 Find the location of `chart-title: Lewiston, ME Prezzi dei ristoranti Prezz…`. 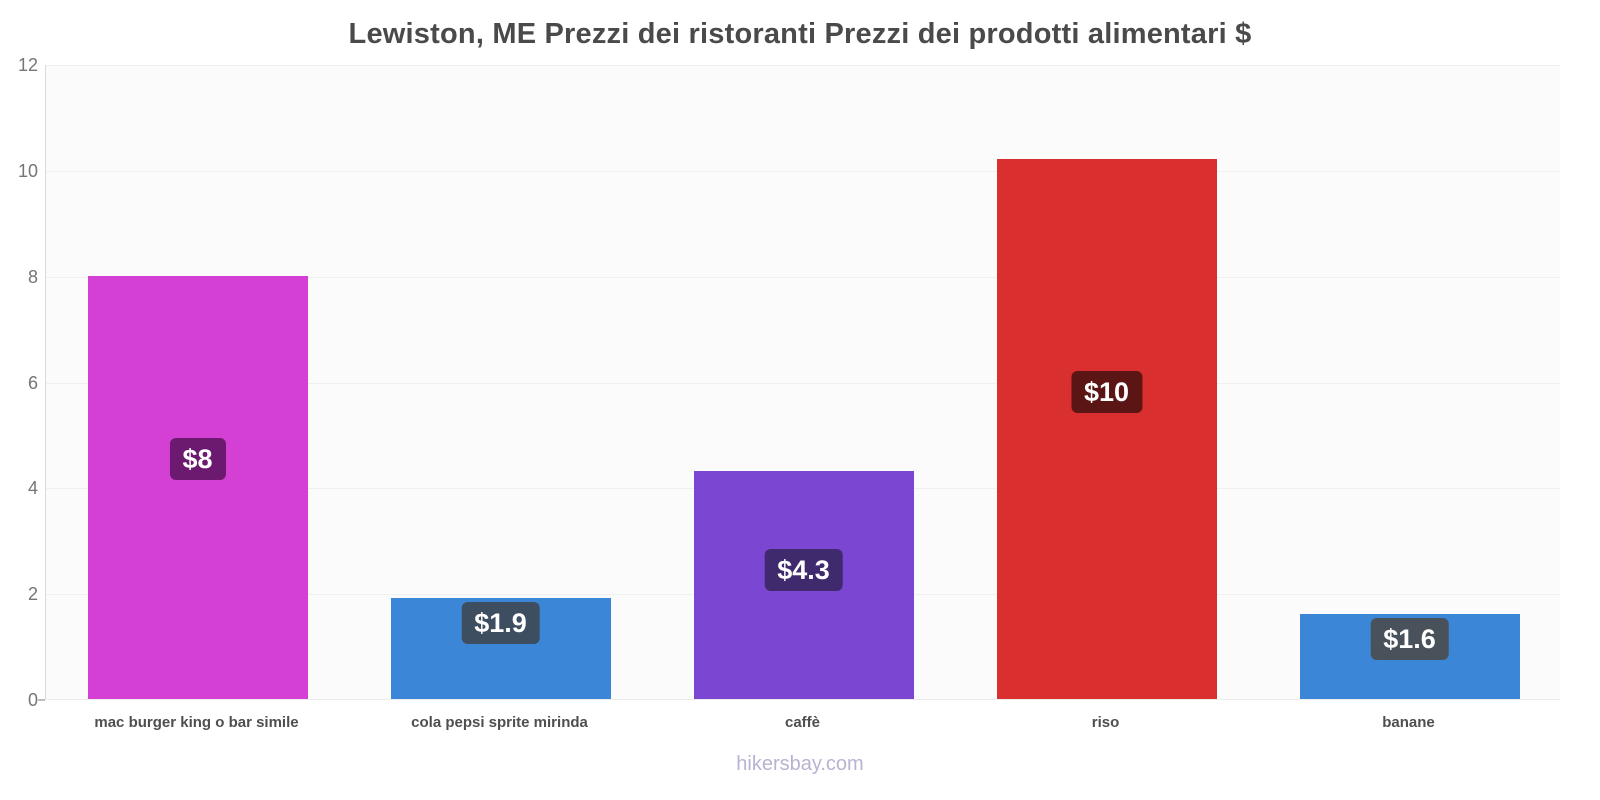

chart-title: Lewiston, ME Prezzi dei ristoranti Prezz… is located at coordinates (800, 34).